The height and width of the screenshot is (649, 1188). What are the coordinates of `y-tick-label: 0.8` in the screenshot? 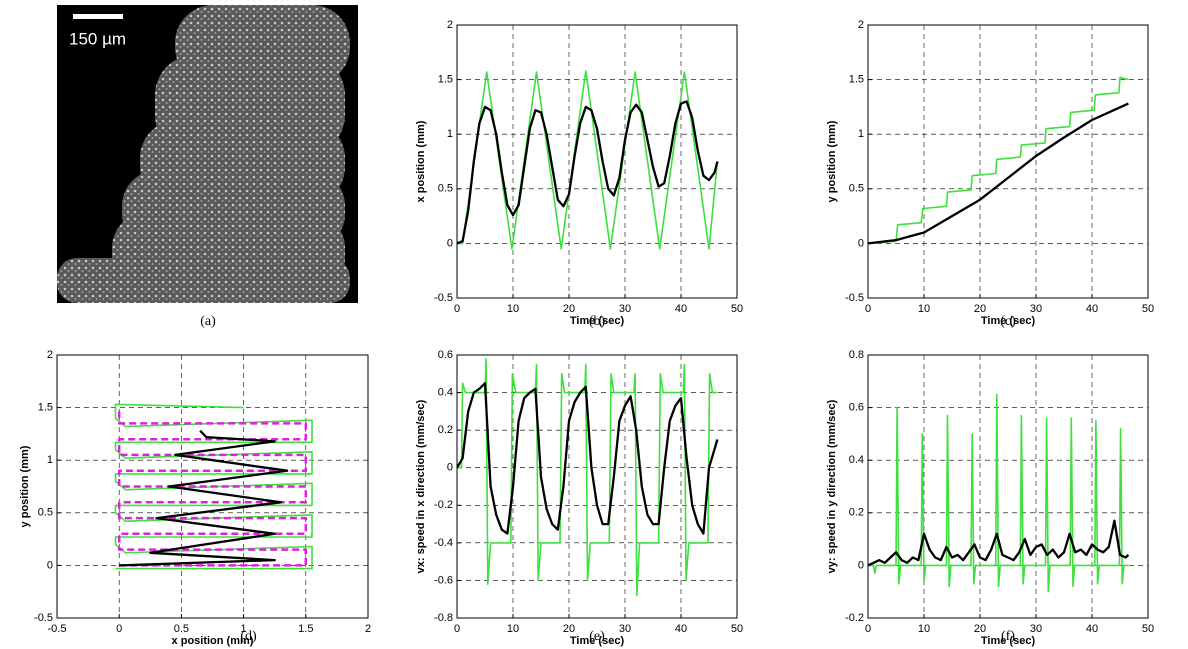 It's located at (856, 355).